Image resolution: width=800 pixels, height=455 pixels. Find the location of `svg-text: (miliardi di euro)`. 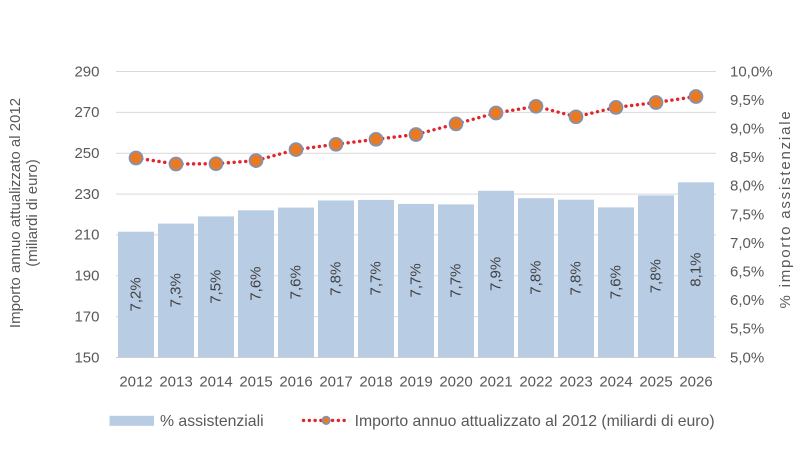

svg-text: (miliardi di euro) is located at coordinates (32, 213).